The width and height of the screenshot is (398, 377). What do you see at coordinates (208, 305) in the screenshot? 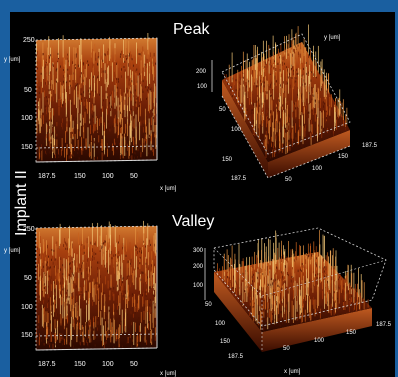
I see `valley-right-x-tick-3: 50` at bounding box center [208, 305].